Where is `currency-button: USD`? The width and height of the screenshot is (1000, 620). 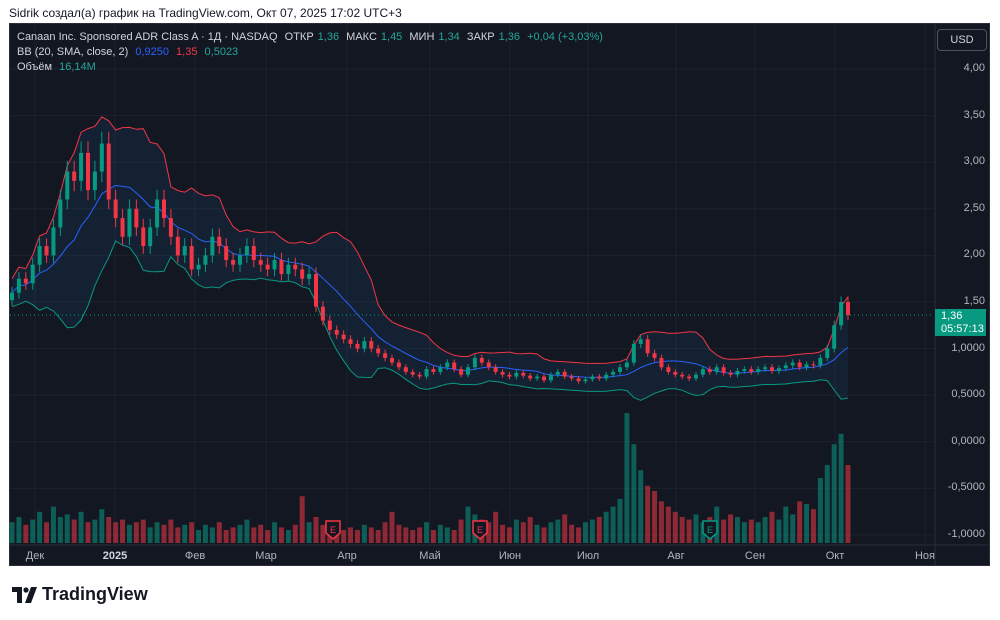 currency-button: USD is located at coordinates (962, 40).